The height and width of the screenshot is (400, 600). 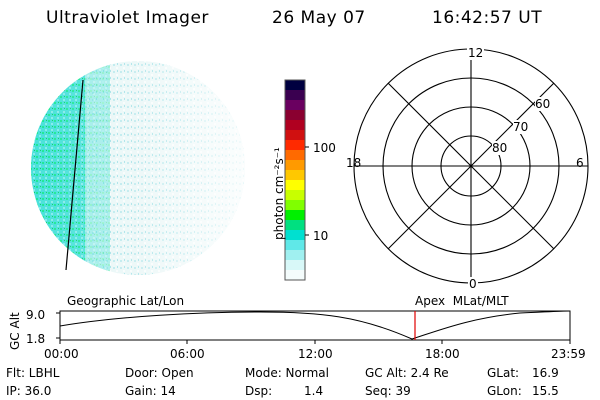 I want to click on y-tick-min: 1.8, so click(x=36, y=339).